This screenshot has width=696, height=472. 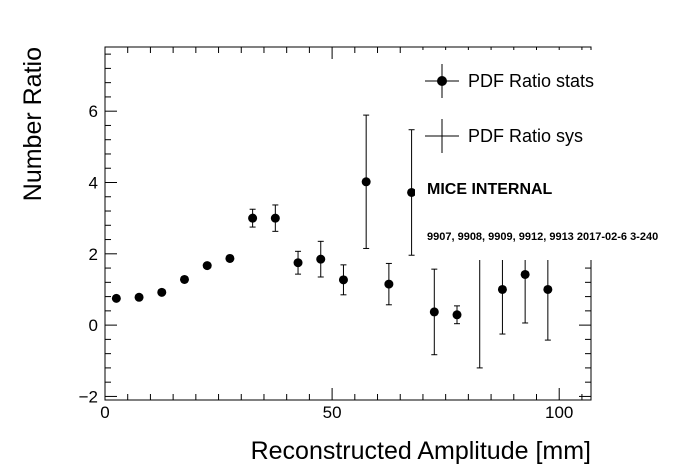 I want to click on x-tick-label: 0, so click(x=104, y=412).